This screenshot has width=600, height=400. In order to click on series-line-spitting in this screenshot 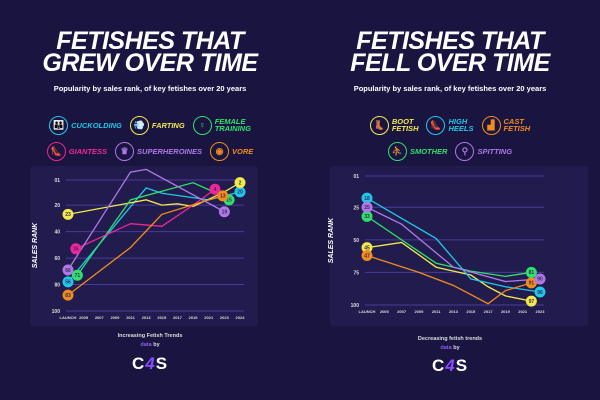, I will do `click(453, 244)`.